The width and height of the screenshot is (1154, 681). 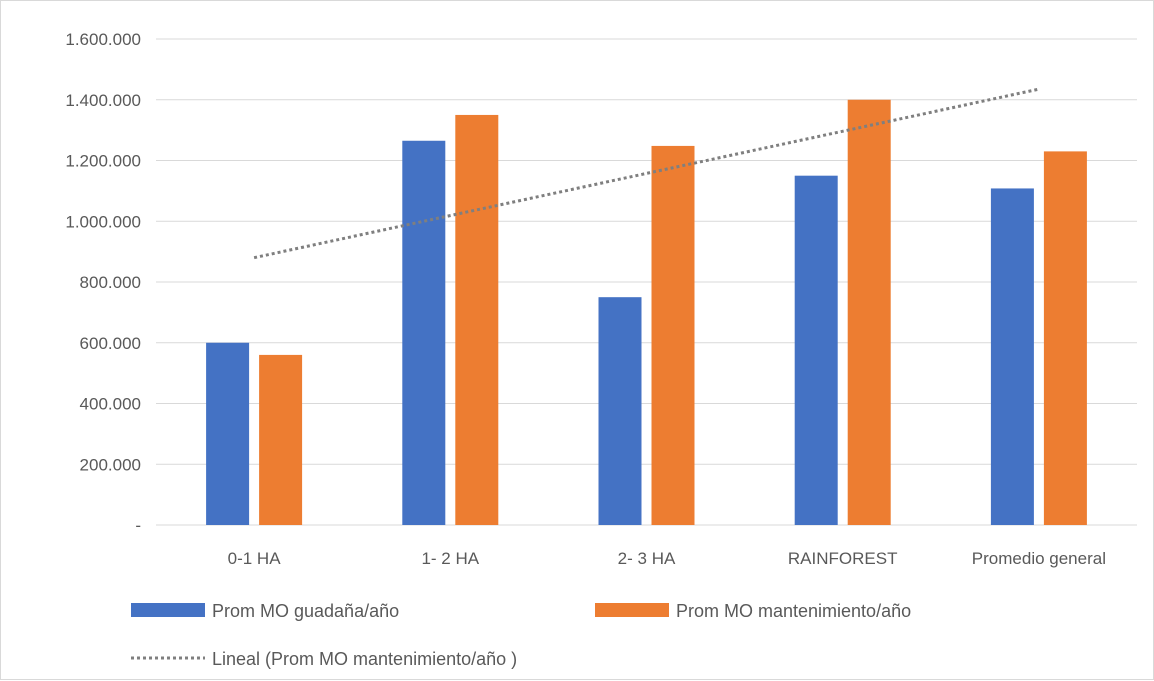 What do you see at coordinates (103, 221) in the screenshot?
I see `y-tick-label: 1.000.000` at bounding box center [103, 221].